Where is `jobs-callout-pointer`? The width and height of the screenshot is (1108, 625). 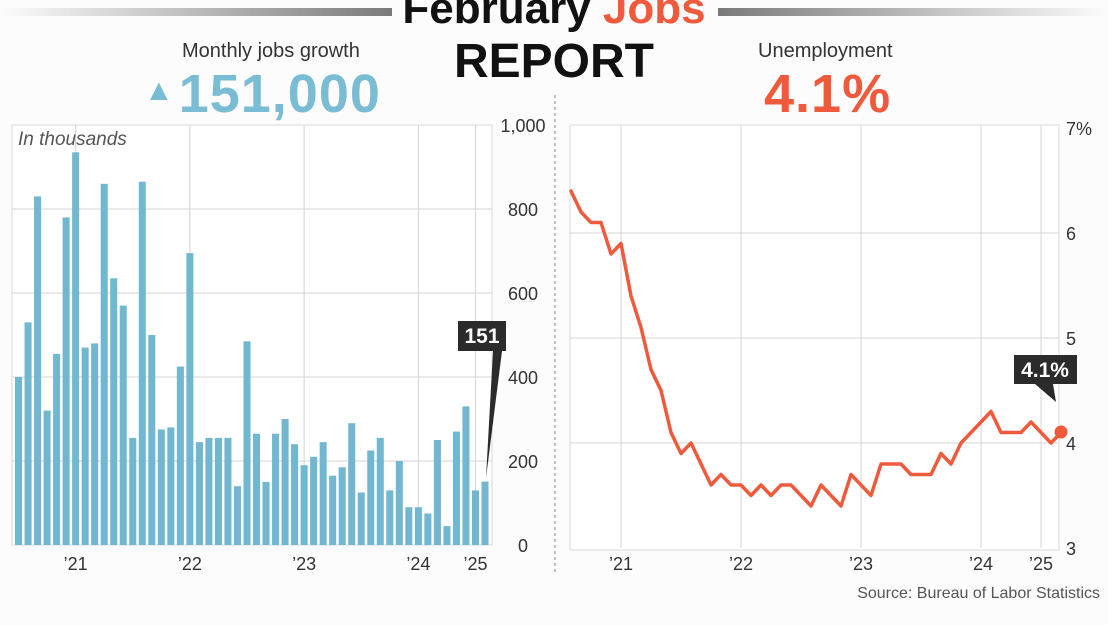 jobs-callout-pointer is located at coordinates (494, 414).